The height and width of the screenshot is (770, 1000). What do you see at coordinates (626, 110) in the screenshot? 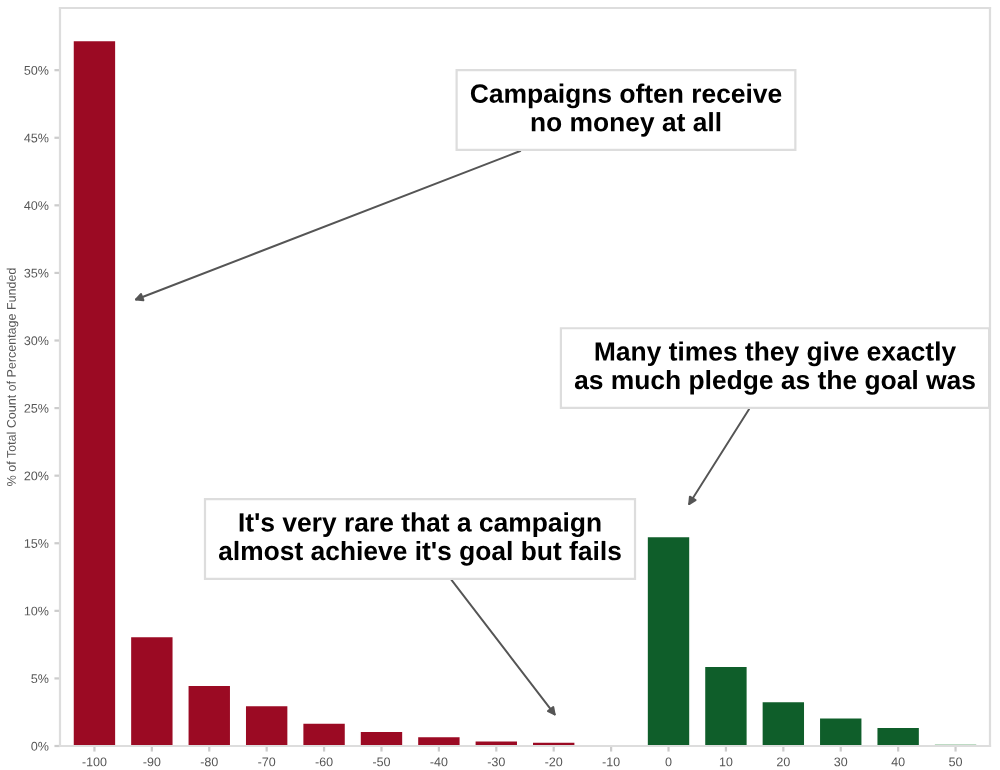
I see `annotation: Campaigns often receive no money at all` at bounding box center [626, 110].